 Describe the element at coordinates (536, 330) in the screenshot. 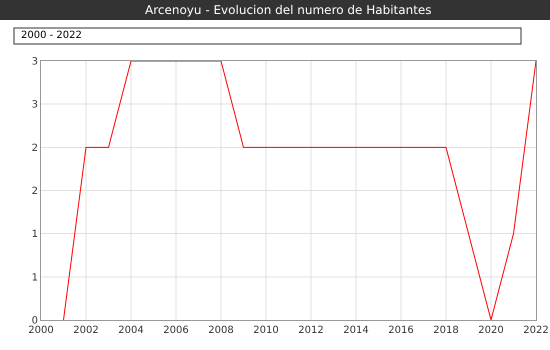

I see `x-tick-label: 2022` at that location.